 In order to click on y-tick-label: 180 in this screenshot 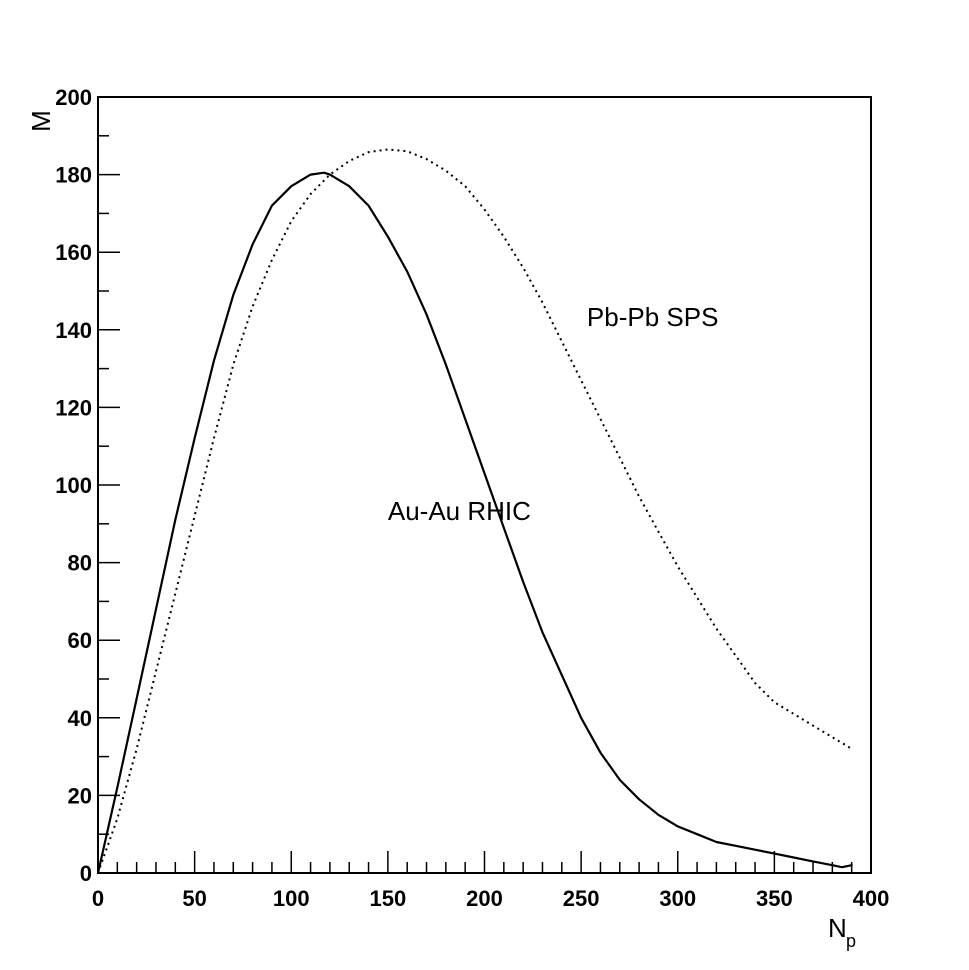, I will do `click(73, 175)`.